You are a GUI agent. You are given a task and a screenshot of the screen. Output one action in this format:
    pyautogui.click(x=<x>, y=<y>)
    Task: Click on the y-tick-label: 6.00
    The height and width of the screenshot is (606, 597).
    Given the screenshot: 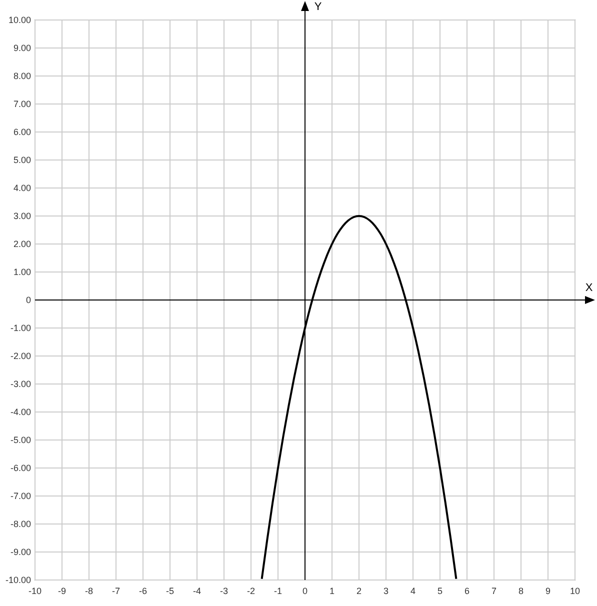 What is the action you would take?
    pyautogui.click(x=22, y=132)
    